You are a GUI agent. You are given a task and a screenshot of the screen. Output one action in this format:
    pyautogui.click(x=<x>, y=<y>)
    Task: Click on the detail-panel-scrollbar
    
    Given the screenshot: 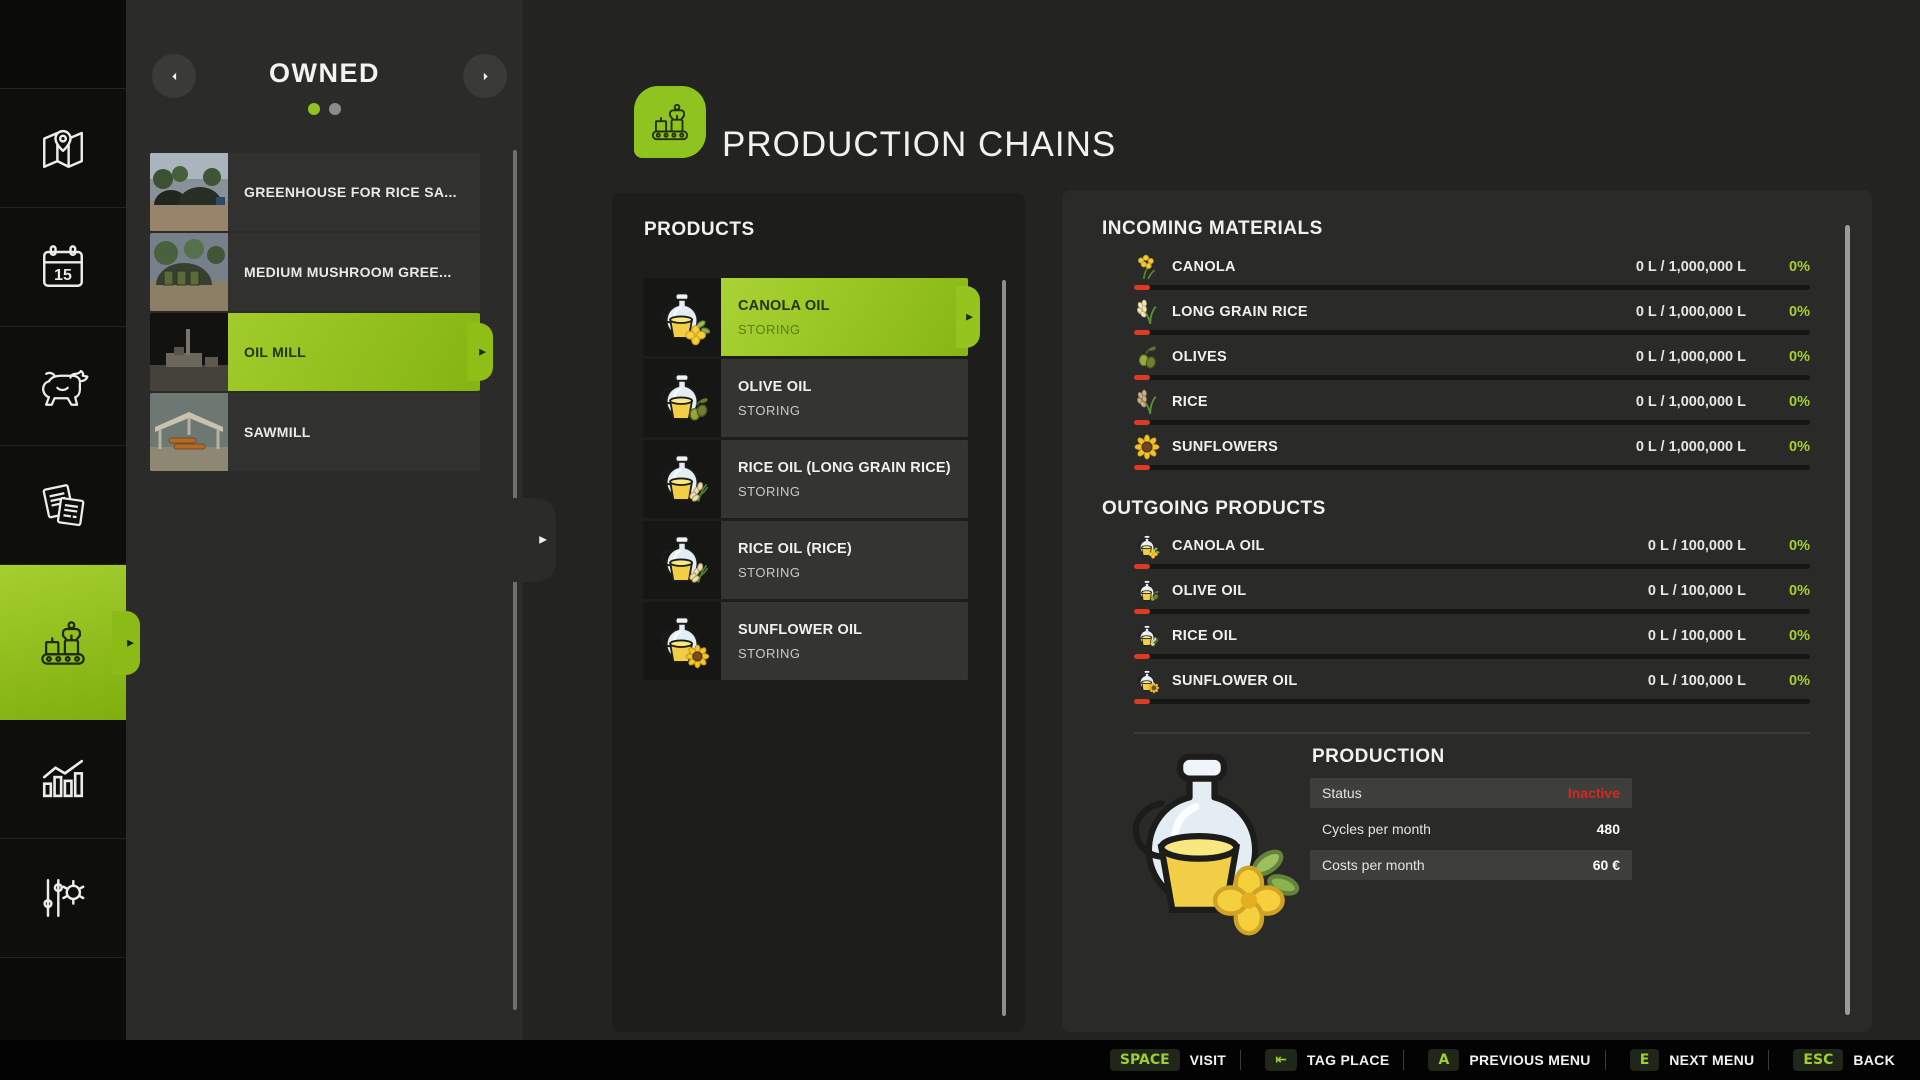 What is the action you would take?
    pyautogui.click(x=1847, y=620)
    